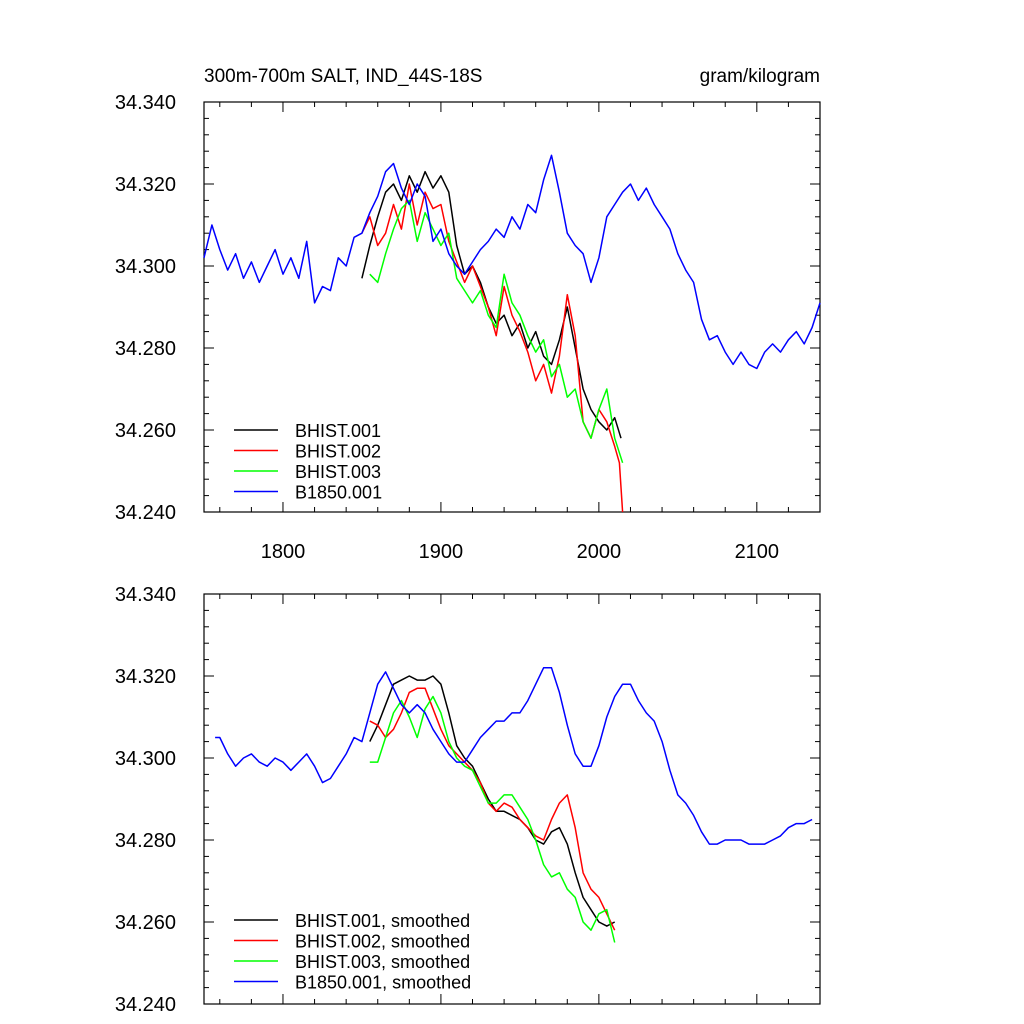  I want to click on legend-label: BHIST.001, smoothed, so click(382, 921).